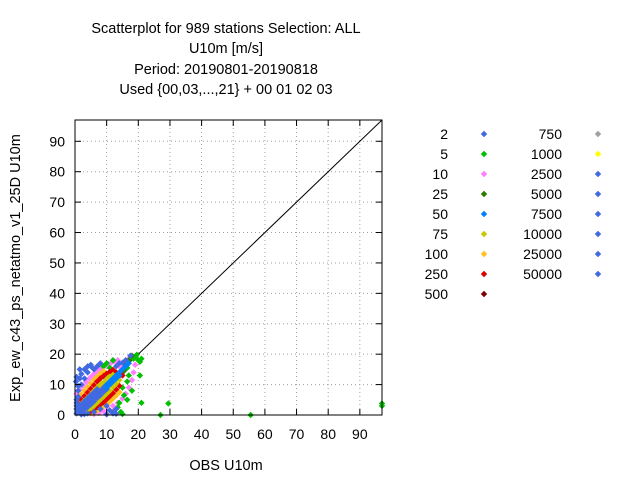 The image size is (640, 480). Describe the element at coordinates (226, 90) in the screenshot. I see `chart-title-line-4: Used {00,03,...,21} + 00 01 02 03` at that location.